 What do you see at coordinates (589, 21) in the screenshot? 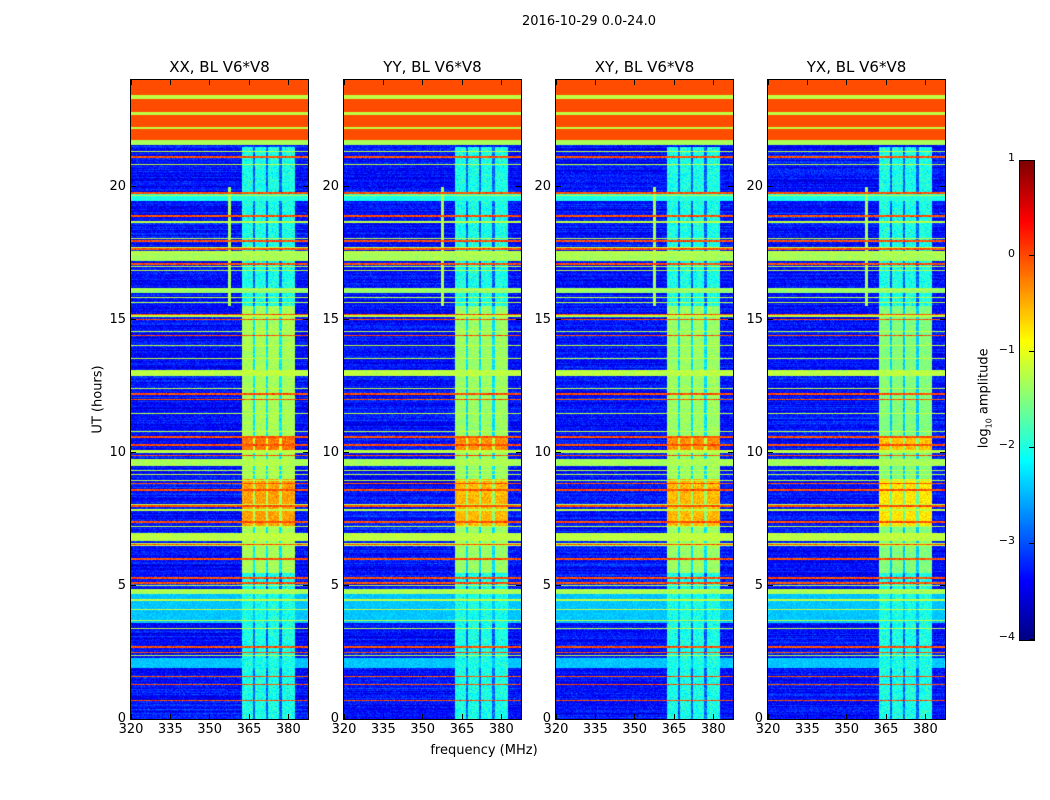
I see `figure-title: 2016-10-29 0.0-24.0` at bounding box center [589, 21].